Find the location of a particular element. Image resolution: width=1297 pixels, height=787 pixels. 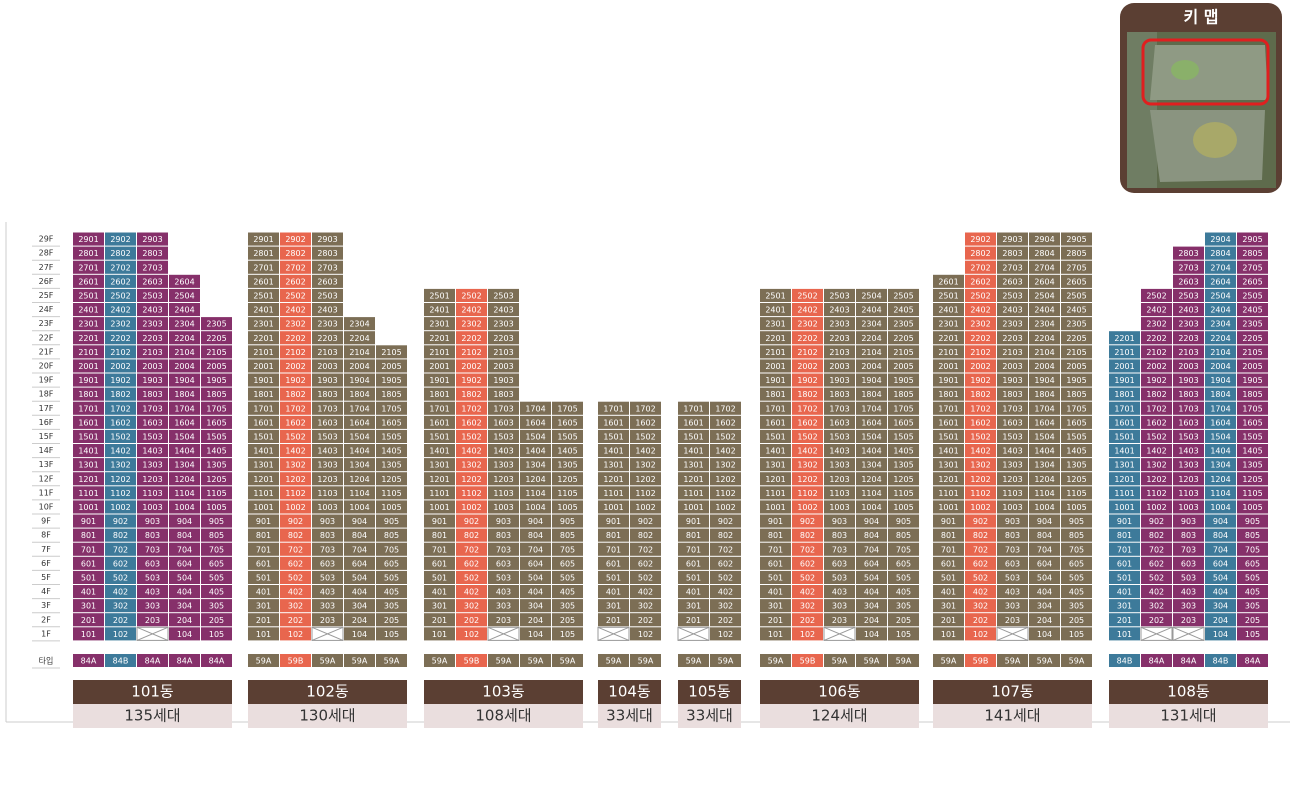

unit-number: 2005 is located at coordinates (903, 366).